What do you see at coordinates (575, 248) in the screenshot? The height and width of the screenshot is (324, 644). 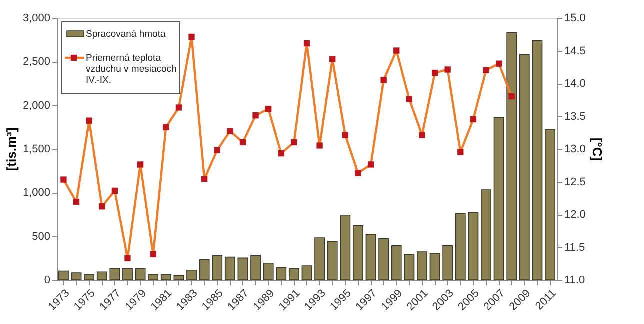 I see `y2-tick-label: 11.5` at bounding box center [575, 248].